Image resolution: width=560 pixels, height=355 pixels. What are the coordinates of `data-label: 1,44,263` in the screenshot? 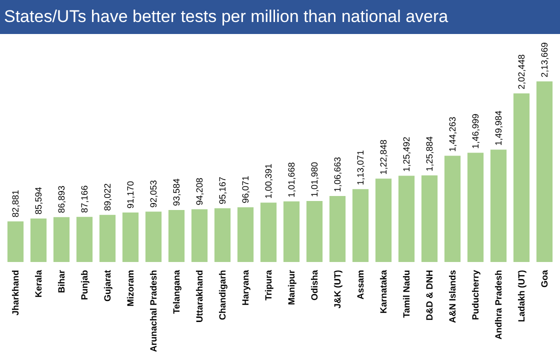 It's located at (453, 134).